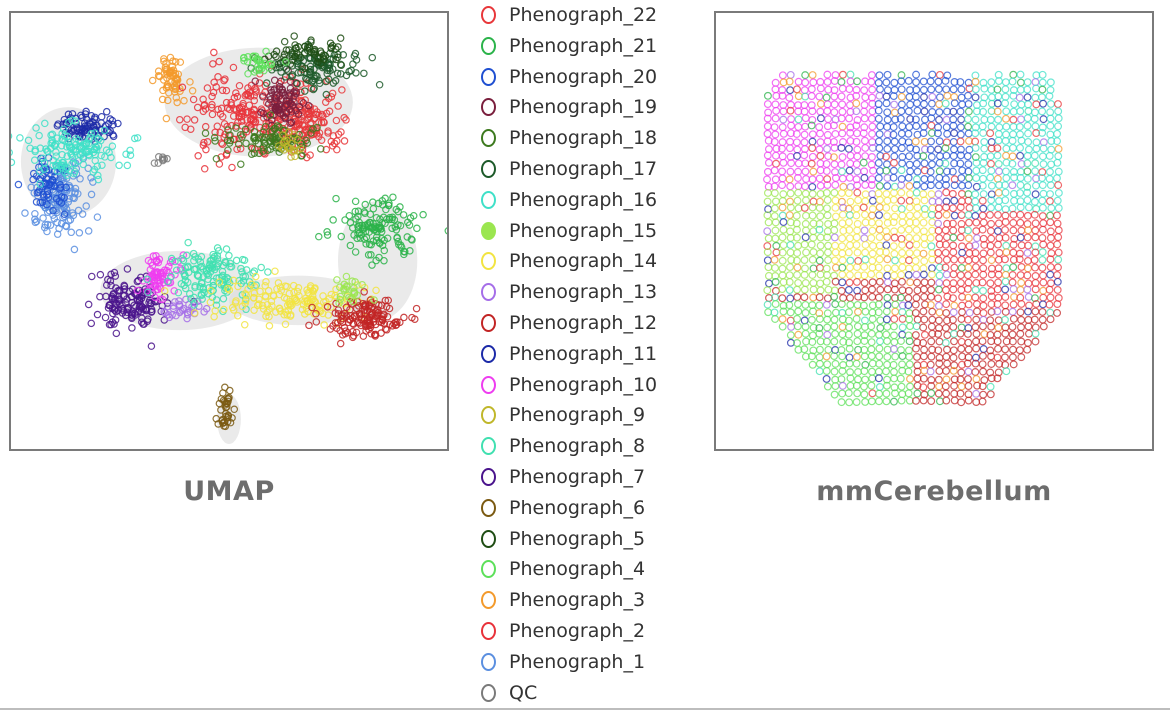 Image resolution: width=1170 pixels, height=711 pixels. What do you see at coordinates (560, 662) in the screenshot?
I see `legend-item: Phenograph_1` at bounding box center [560, 662].